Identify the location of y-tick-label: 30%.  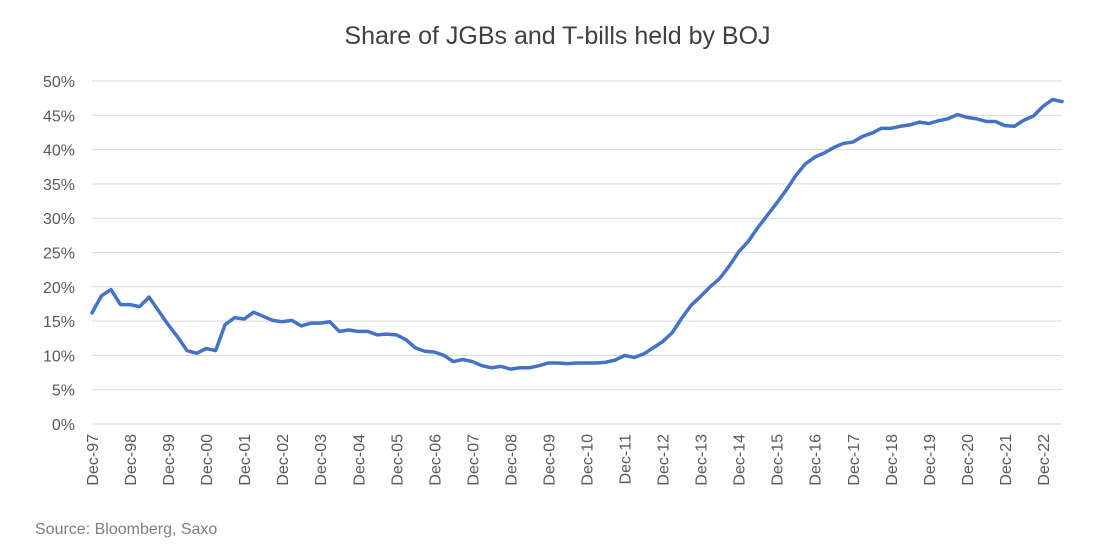
(59, 219).